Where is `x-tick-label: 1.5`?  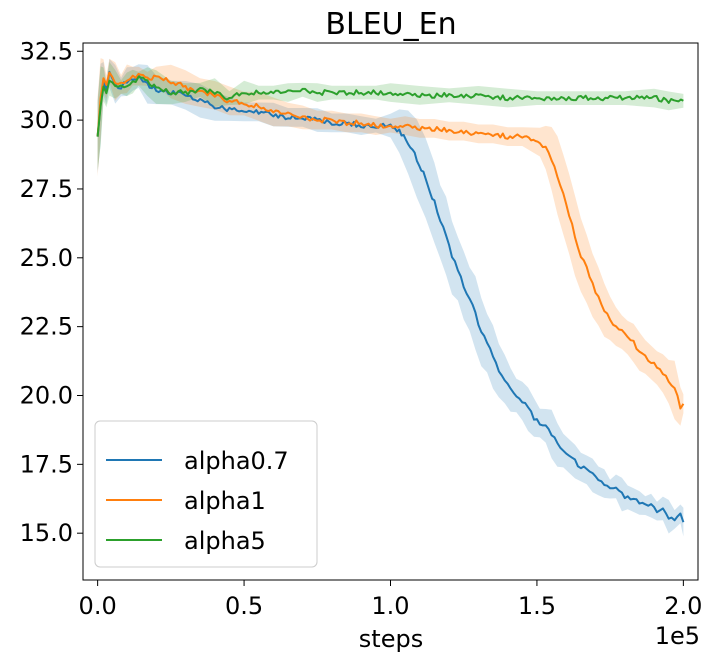 x-tick-label: 1.5 is located at coordinates (537, 606).